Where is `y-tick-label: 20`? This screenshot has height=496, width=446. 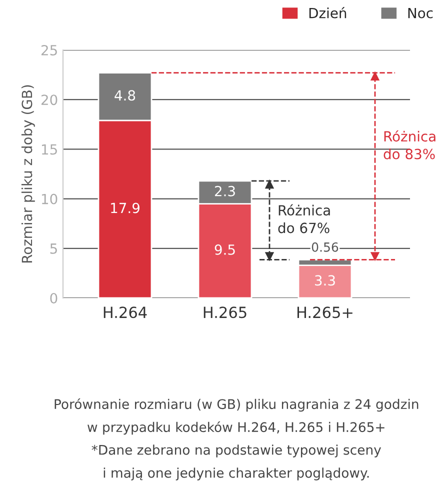
y-tick-label: 20 is located at coordinates (49, 100).